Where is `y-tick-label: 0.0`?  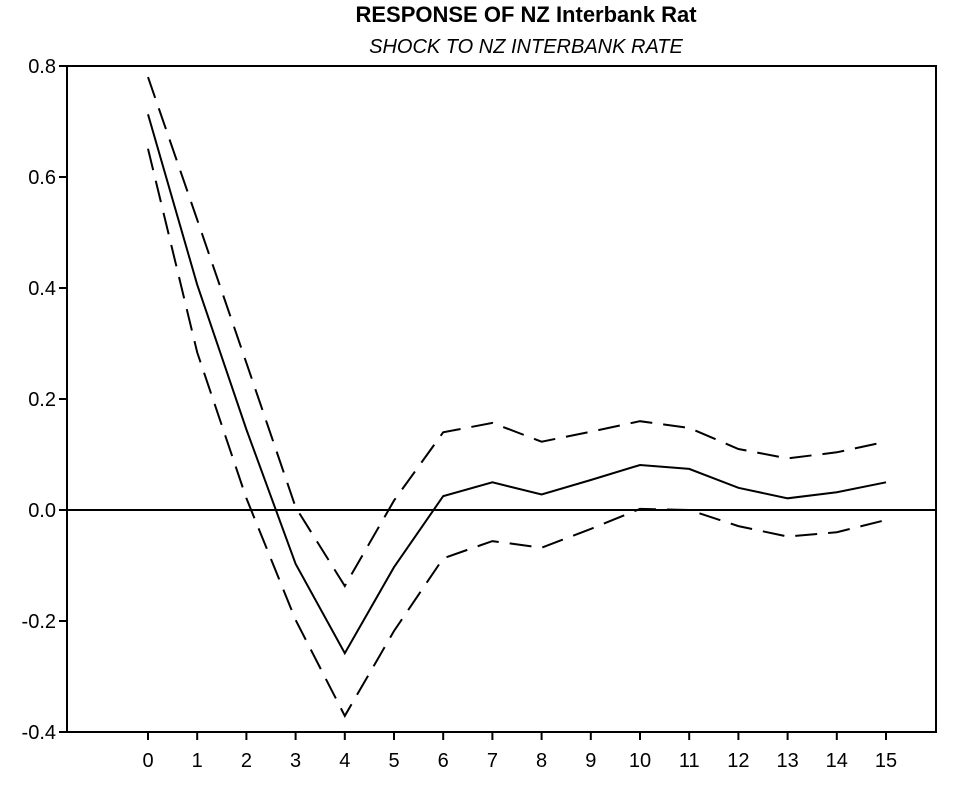
y-tick-label: 0.0 is located at coordinates (42, 511).